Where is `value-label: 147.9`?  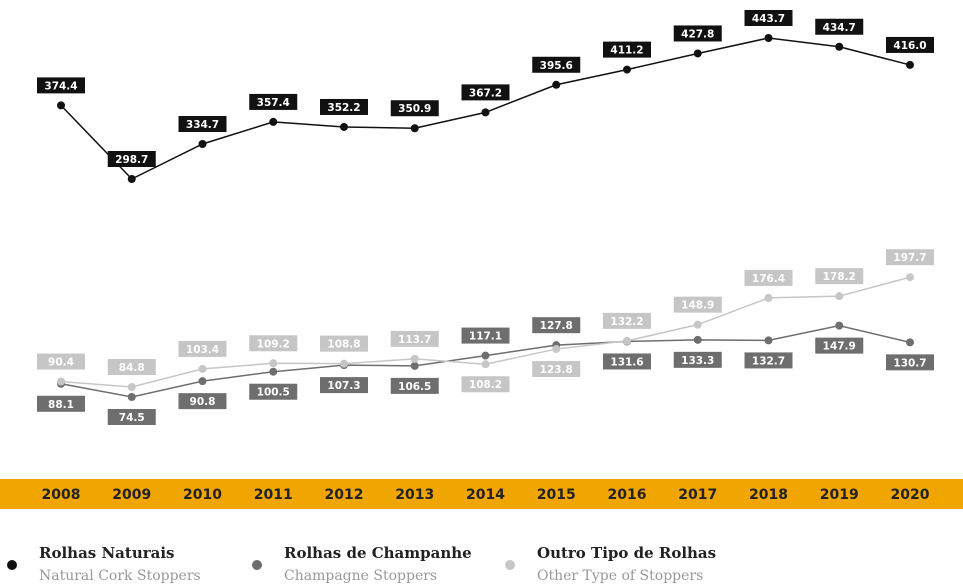 value-label: 147.9 is located at coordinates (839, 347).